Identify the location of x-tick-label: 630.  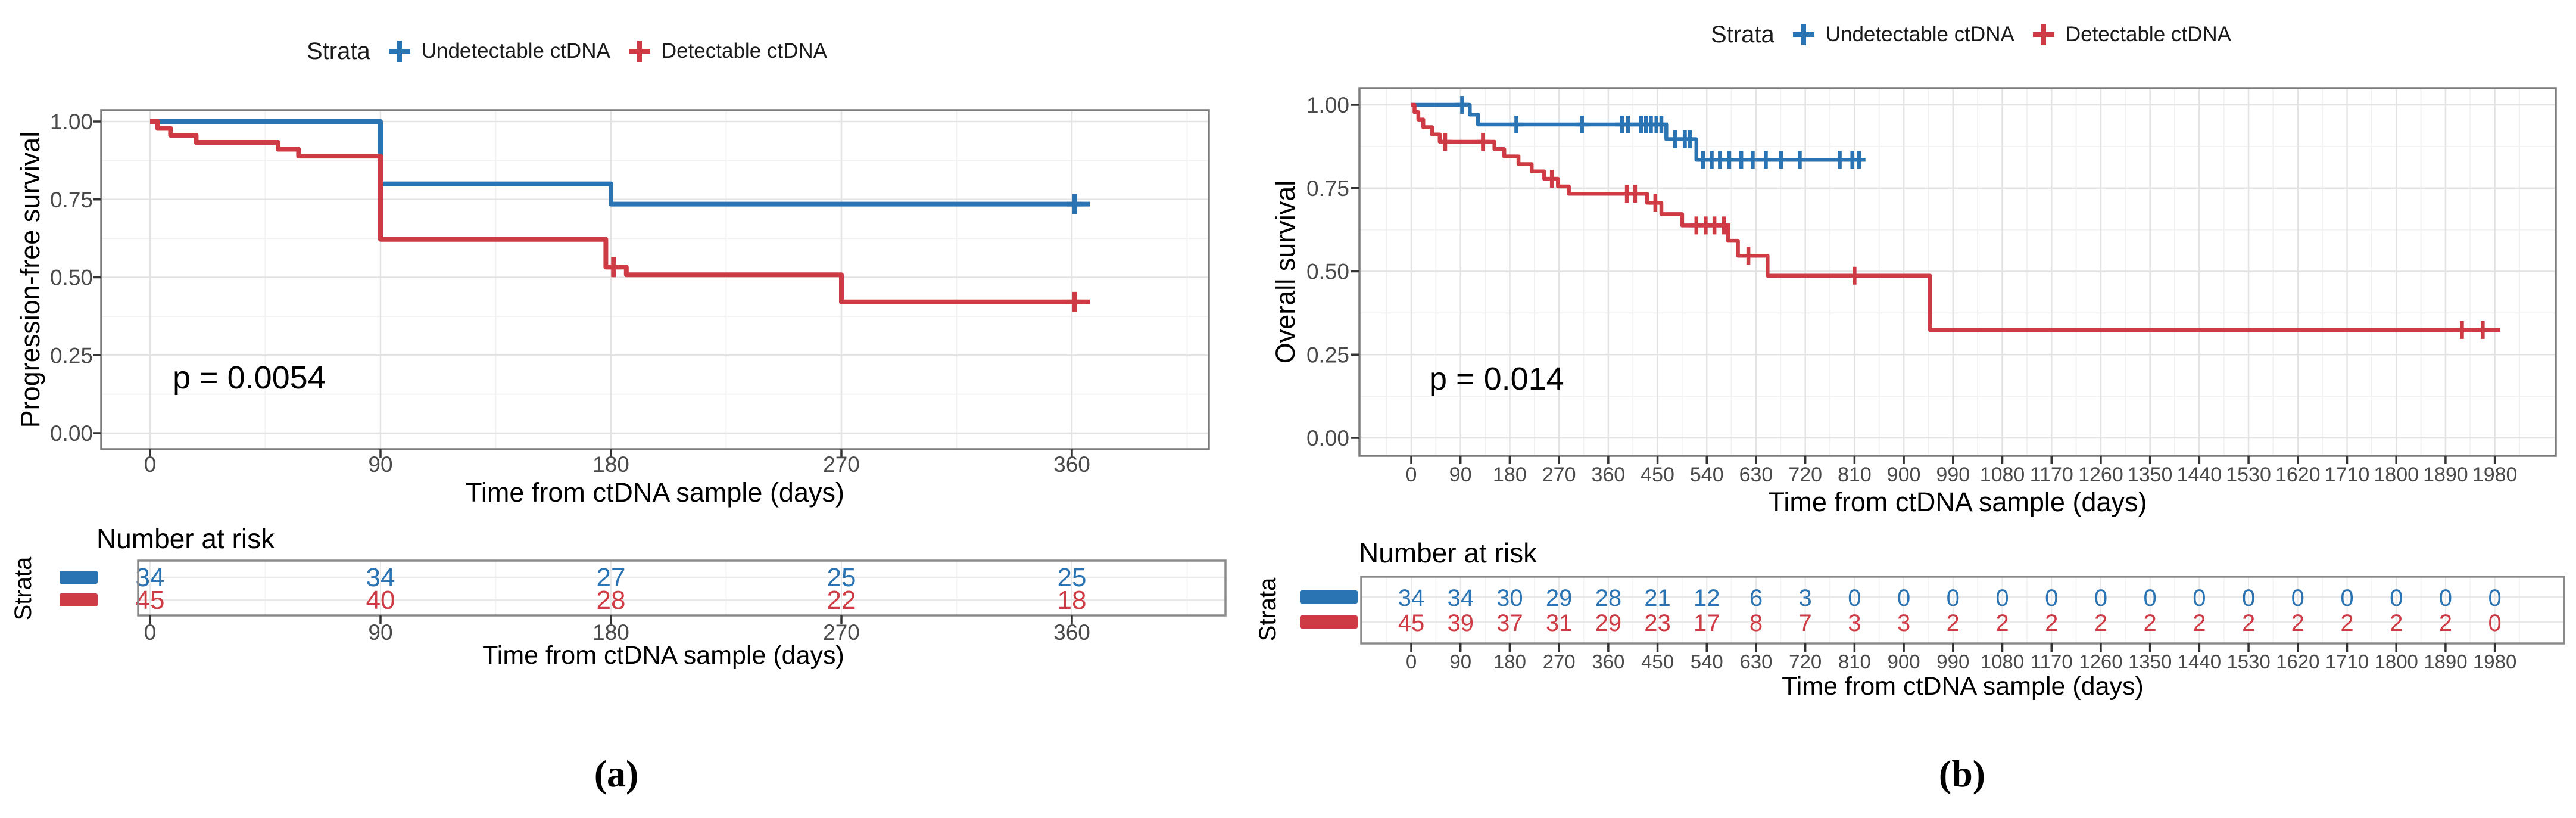
(1756, 475).